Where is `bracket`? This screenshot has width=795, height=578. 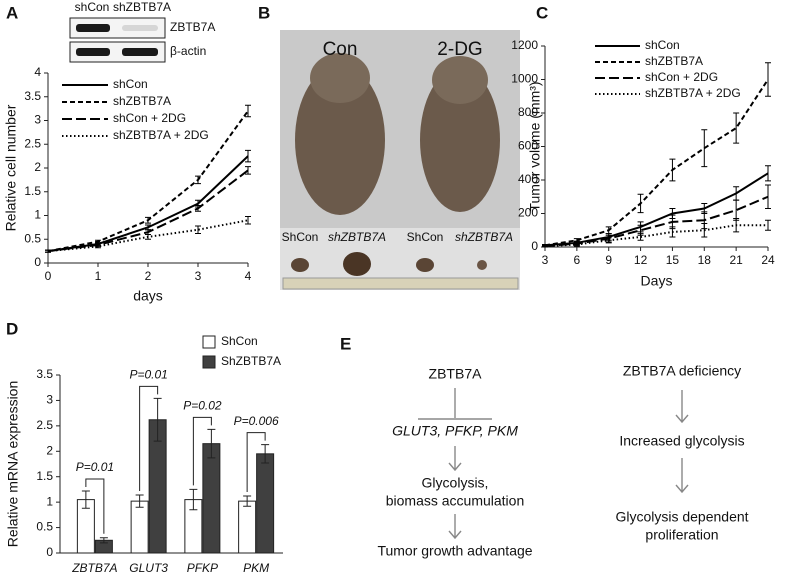 bracket is located at coordinates (202, 451).